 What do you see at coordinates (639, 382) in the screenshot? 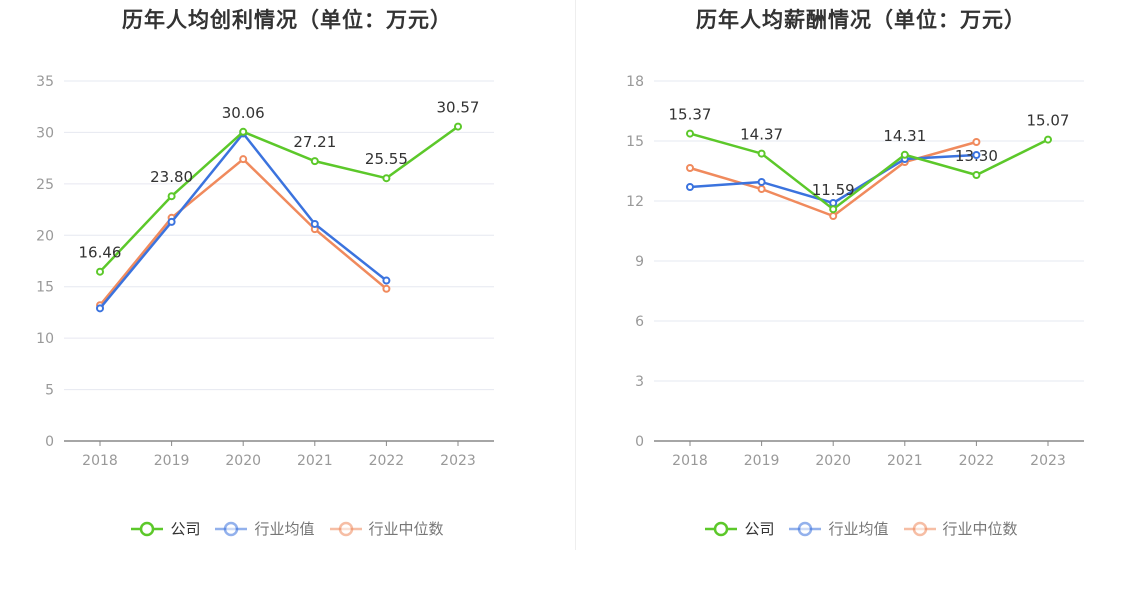
I see `y-tick-label: 3` at bounding box center [639, 382].